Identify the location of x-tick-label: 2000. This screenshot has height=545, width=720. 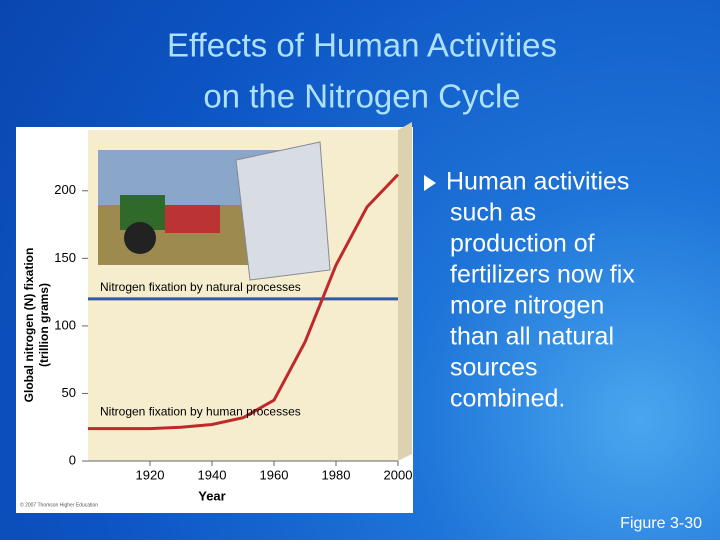
(398, 474).